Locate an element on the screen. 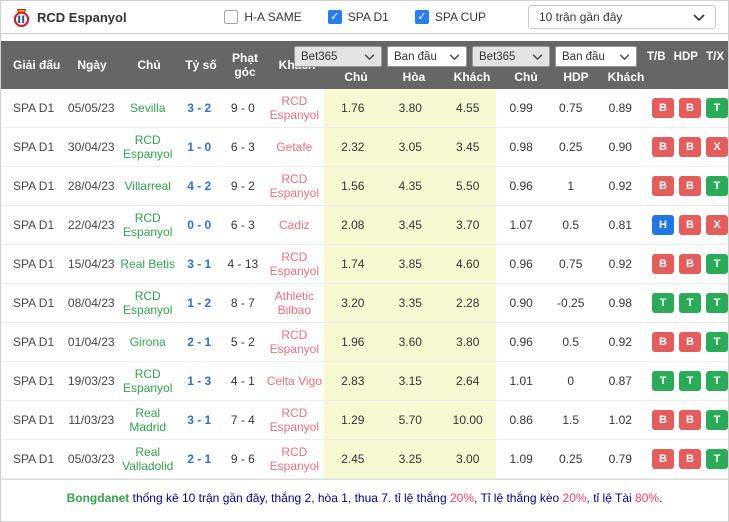 The height and width of the screenshot is (522, 729). odds-draw: 3.60 is located at coordinates (410, 342).